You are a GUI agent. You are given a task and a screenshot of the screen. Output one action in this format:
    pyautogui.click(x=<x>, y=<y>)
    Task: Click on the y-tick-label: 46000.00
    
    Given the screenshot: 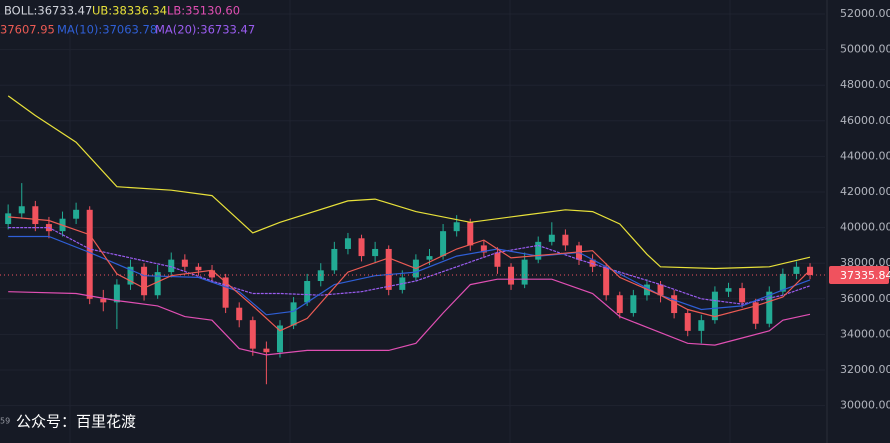 What is the action you would take?
    pyautogui.click(x=865, y=120)
    